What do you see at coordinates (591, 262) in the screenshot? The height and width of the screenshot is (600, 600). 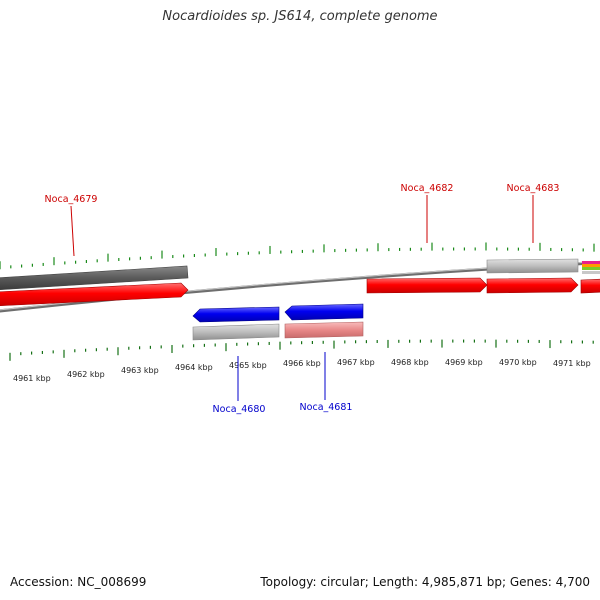 I see `feature-stack-right` at bounding box center [591, 262].